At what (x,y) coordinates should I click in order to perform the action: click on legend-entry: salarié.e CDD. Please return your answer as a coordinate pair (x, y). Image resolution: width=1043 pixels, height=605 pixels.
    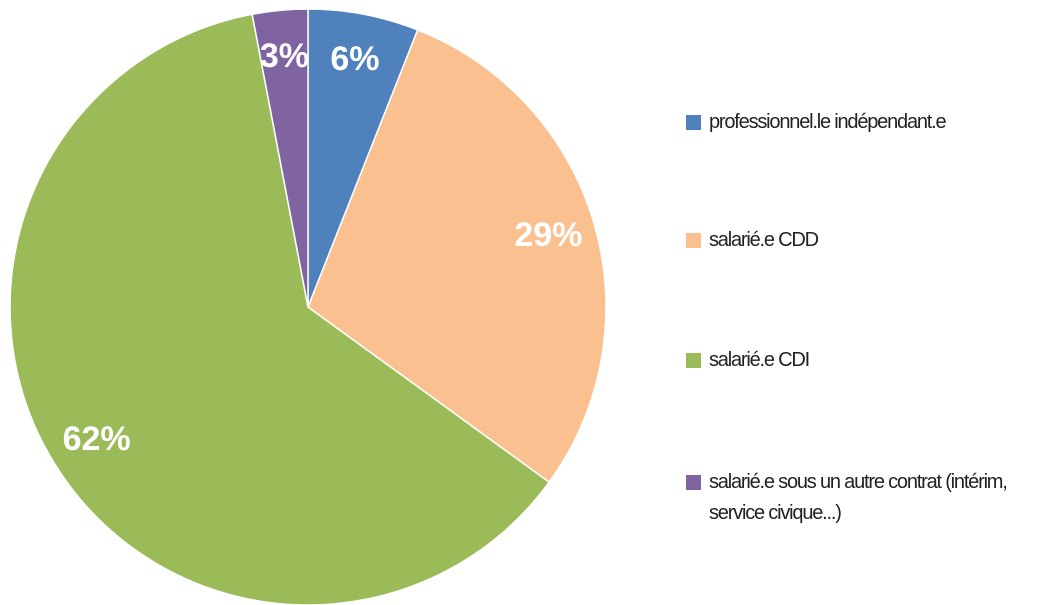
    Looking at the image, I should click on (856, 240).